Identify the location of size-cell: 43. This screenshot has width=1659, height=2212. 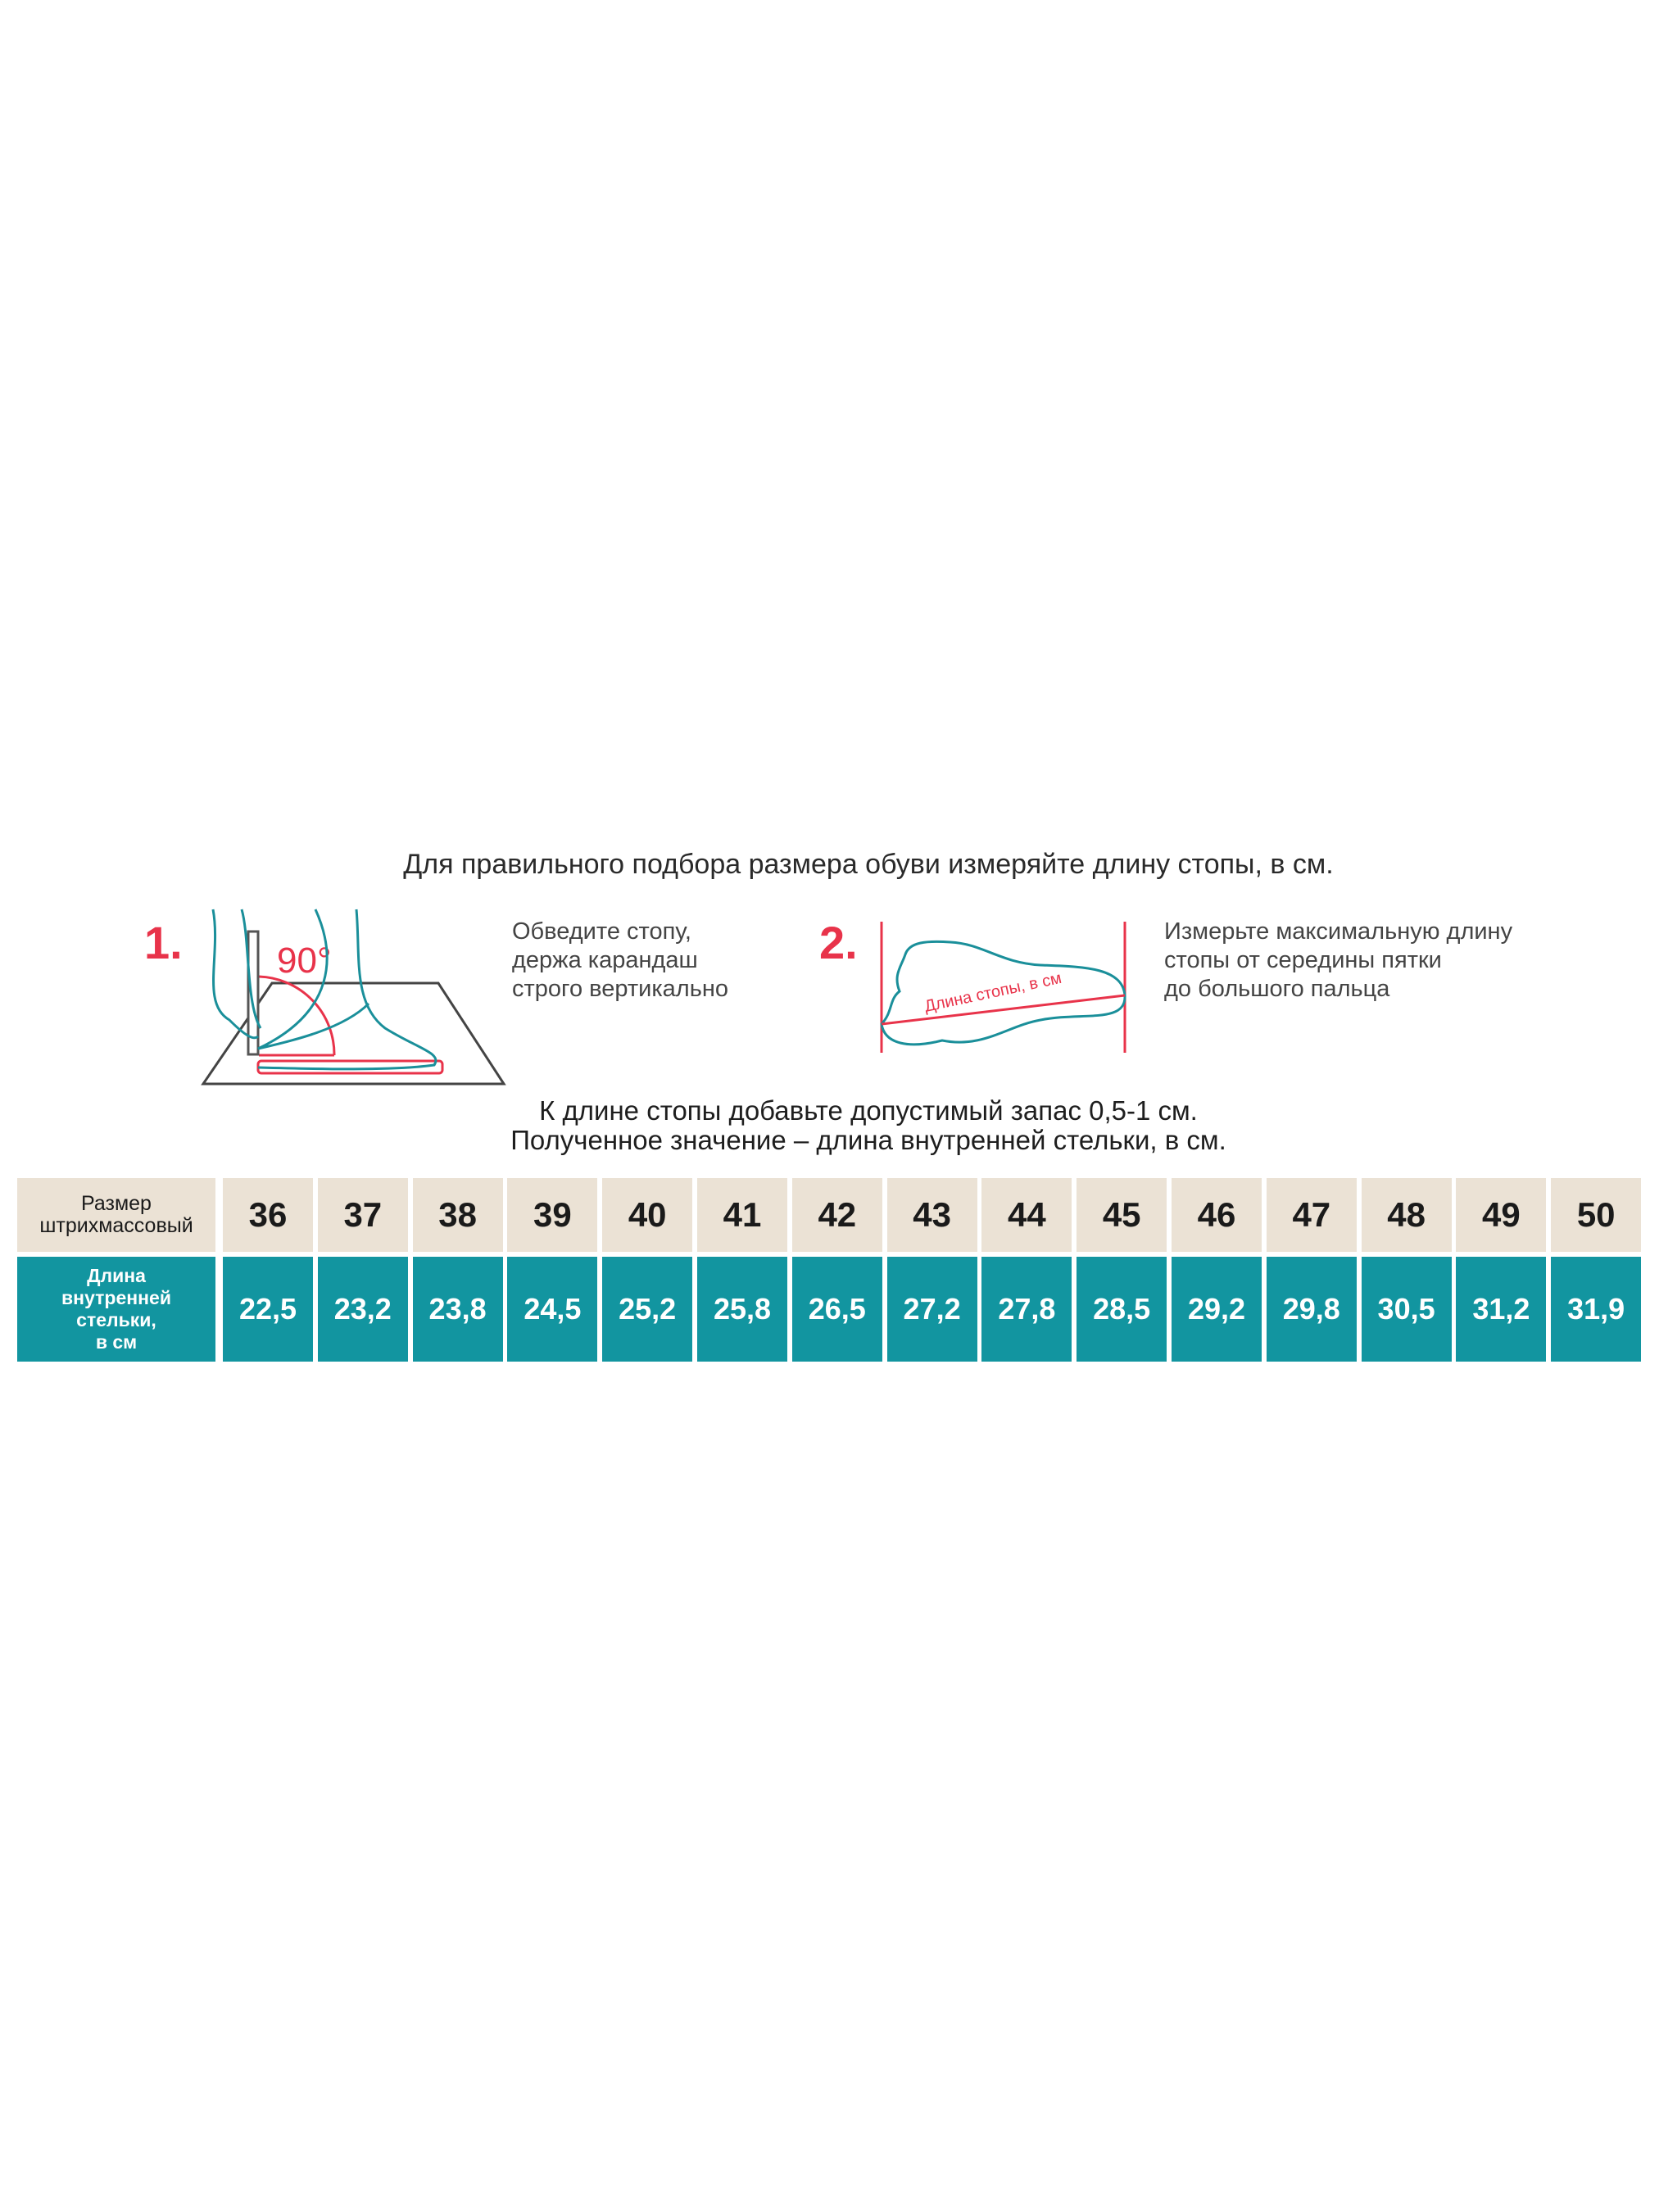
(931, 1215).